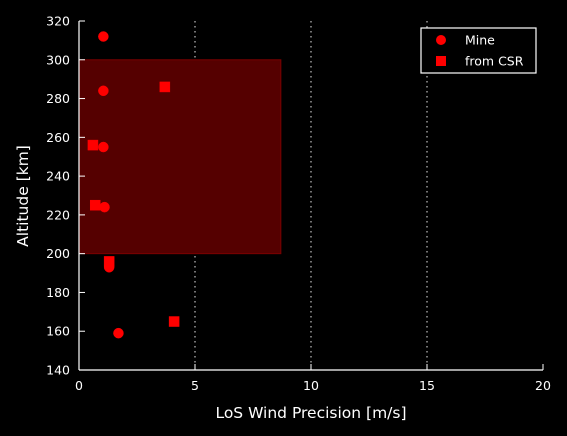 The width and height of the screenshot is (567, 436). Describe the element at coordinates (58, 292) in the screenshot. I see `y-tick-label-180: 180` at that location.